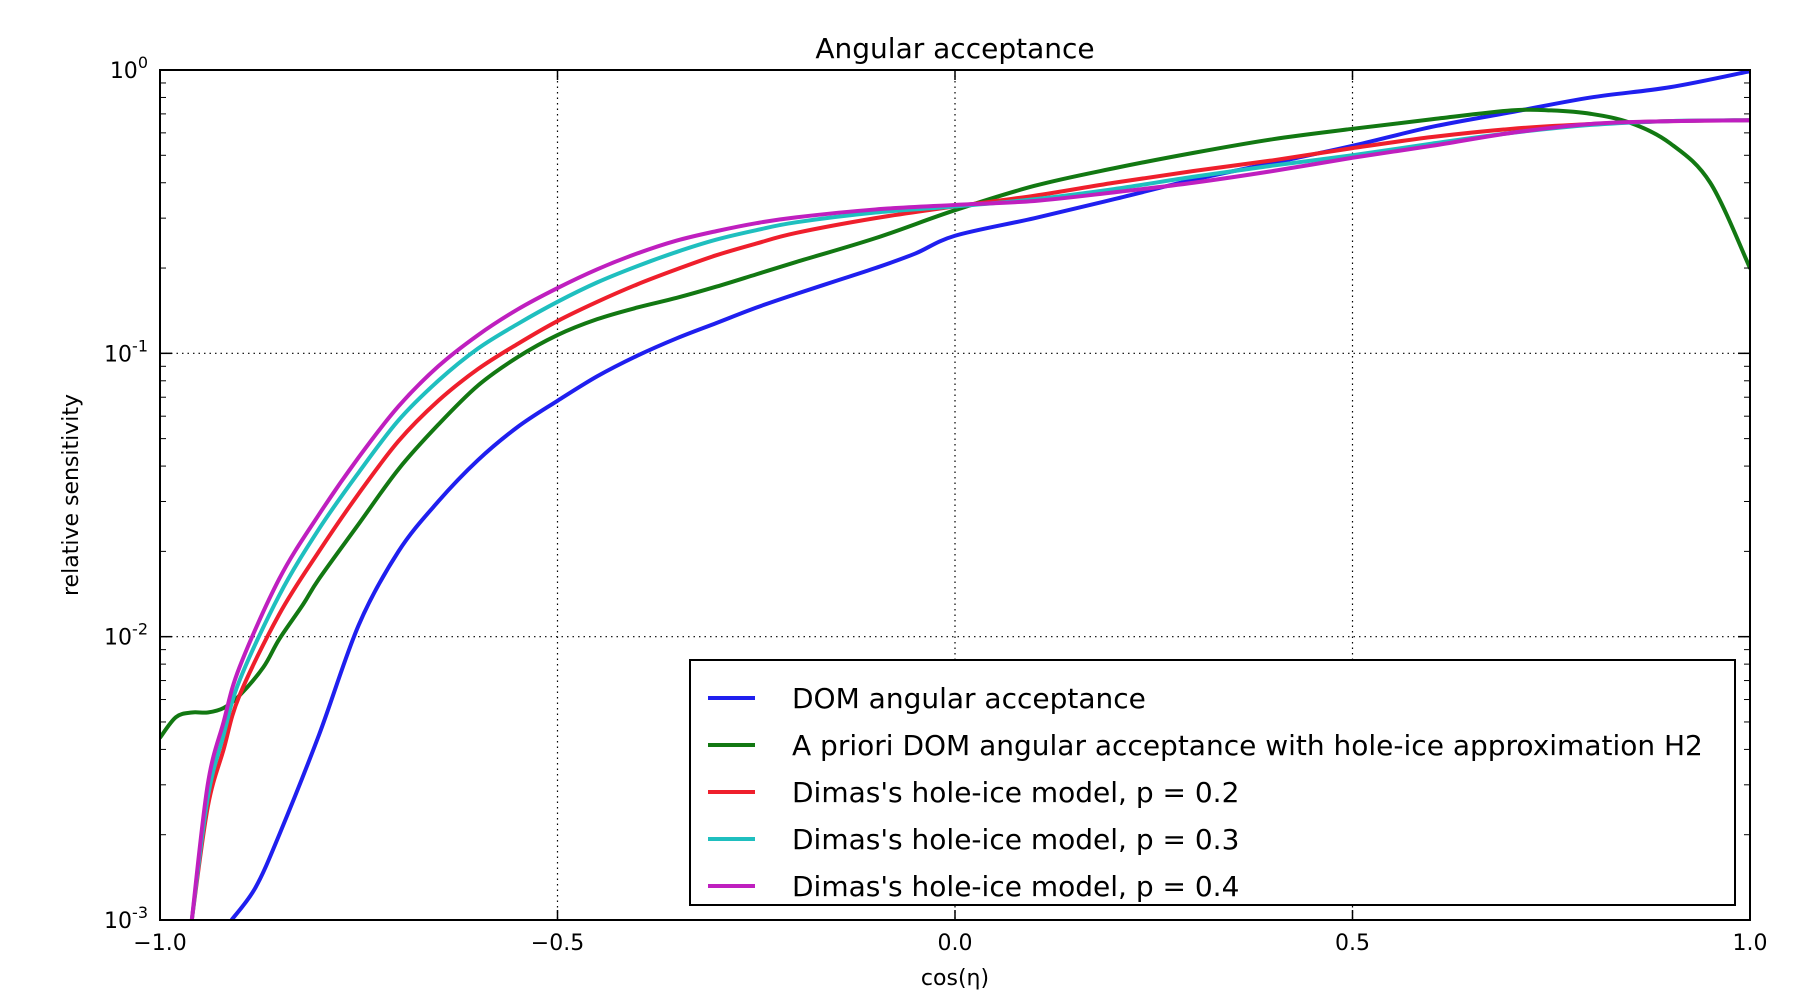 This screenshot has width=1818, height=1006. I want to click on x-tick-label: 1.0, so click(1750, 943).